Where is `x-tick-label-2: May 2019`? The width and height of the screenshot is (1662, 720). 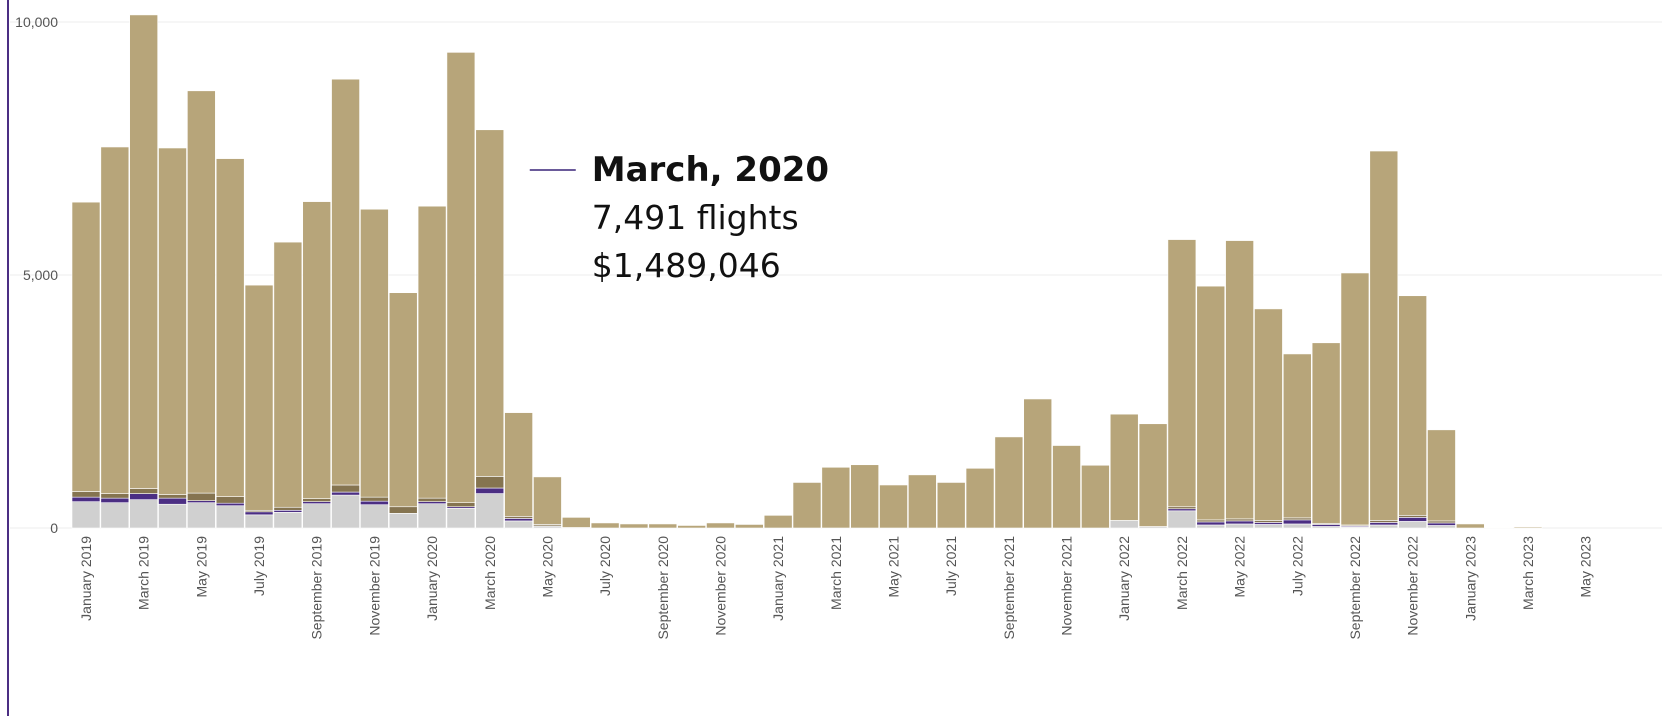
x-tick-label-2: May 2019 is located at coordinates (201, 567).